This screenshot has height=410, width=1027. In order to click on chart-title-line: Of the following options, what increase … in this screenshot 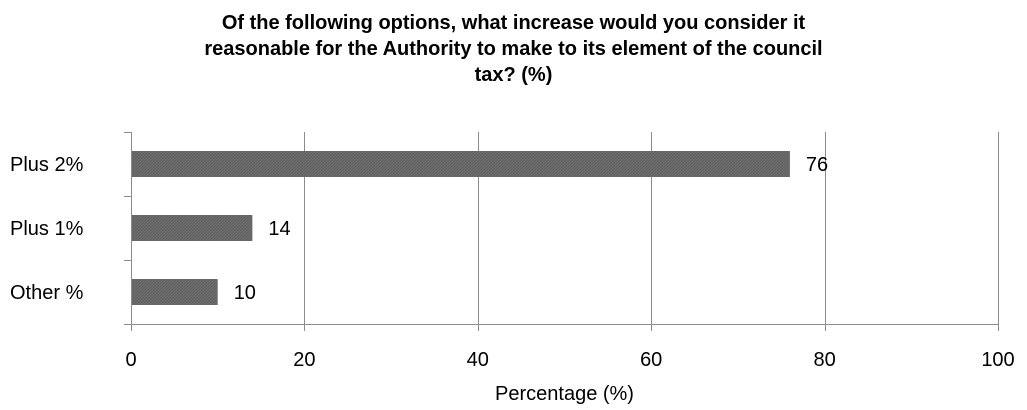, I will do `click(513, 23)`.